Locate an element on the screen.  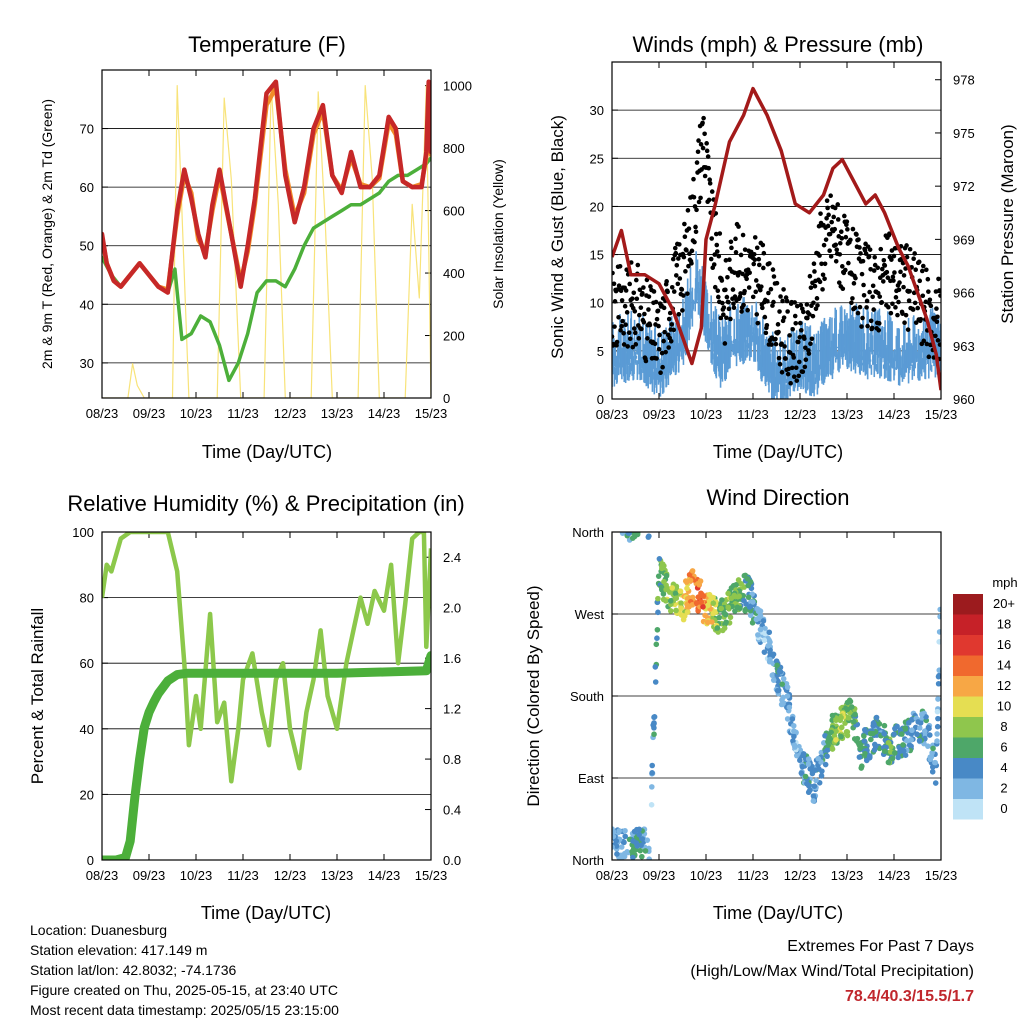
y2-tick-label: 200 is located at coordinates (454, 336).